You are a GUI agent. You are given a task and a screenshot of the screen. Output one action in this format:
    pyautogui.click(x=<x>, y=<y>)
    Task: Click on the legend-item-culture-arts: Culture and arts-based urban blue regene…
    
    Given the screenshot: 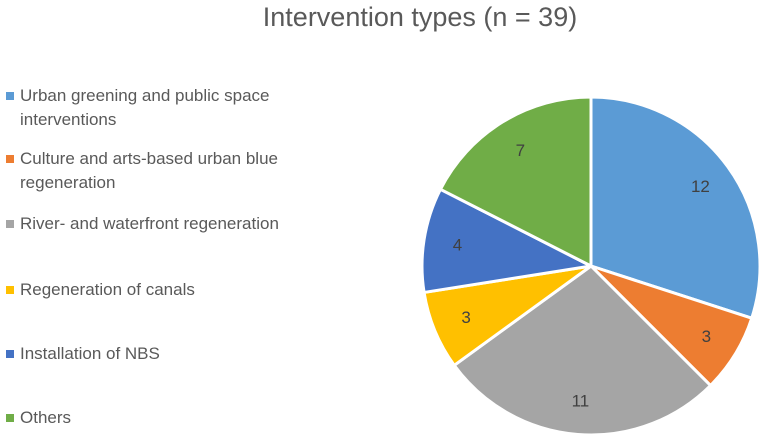 What is the action you would take?
    pyautogui.click(x=168, y=171)
    